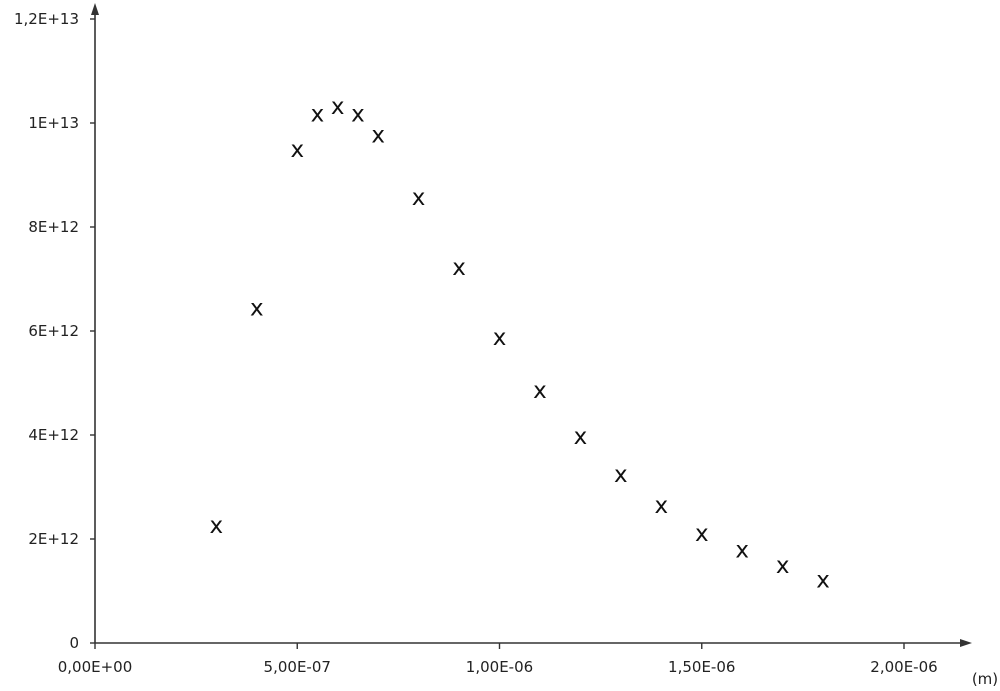 This screenshot has height=691, width=1000. Describe the element at coordinates (53, 227) in the screenshot. I see `y-tick-label: 8E+12` at that location.